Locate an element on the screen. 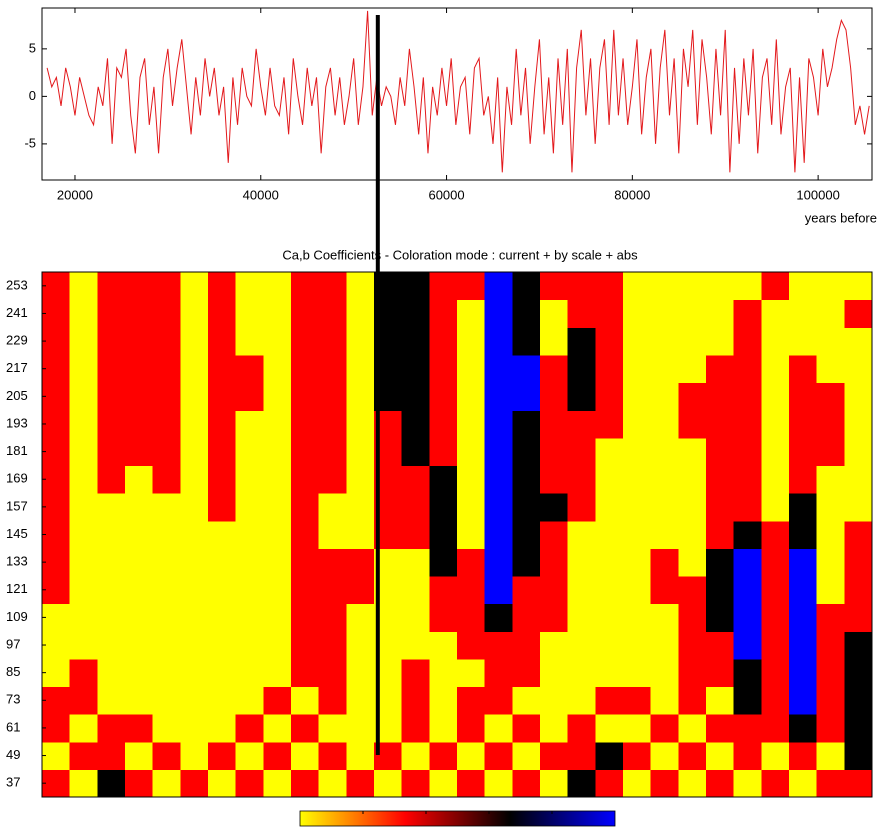  y-tick-label: 133 is located at coordinates (17, 561).